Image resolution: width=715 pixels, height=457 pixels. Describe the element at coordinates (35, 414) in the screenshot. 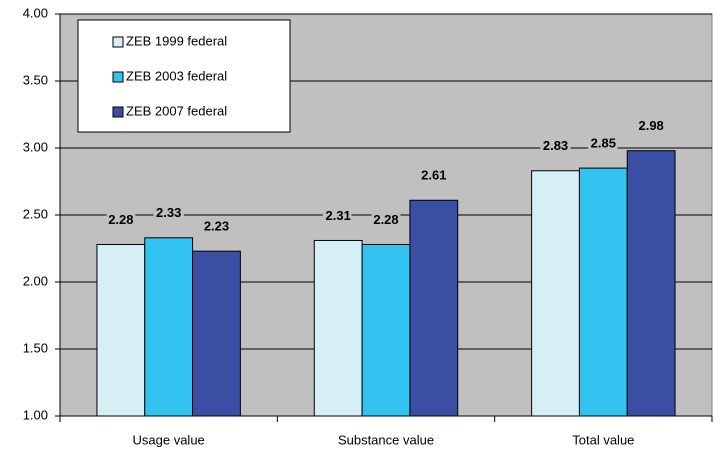

I see `y-tick-label: 1.00` at that location.